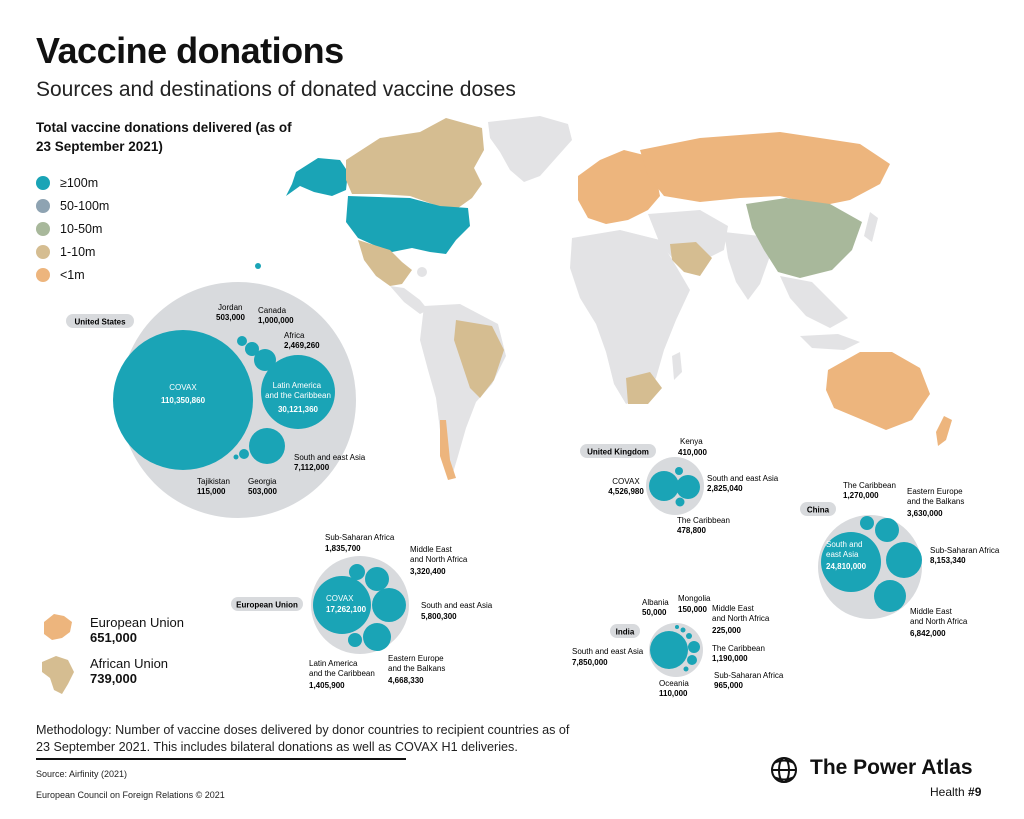 The image size is (1024, 819). Describe the element at coordinates (262, 481) in the screenshot. I see `dest-label: Georgia` at that location.